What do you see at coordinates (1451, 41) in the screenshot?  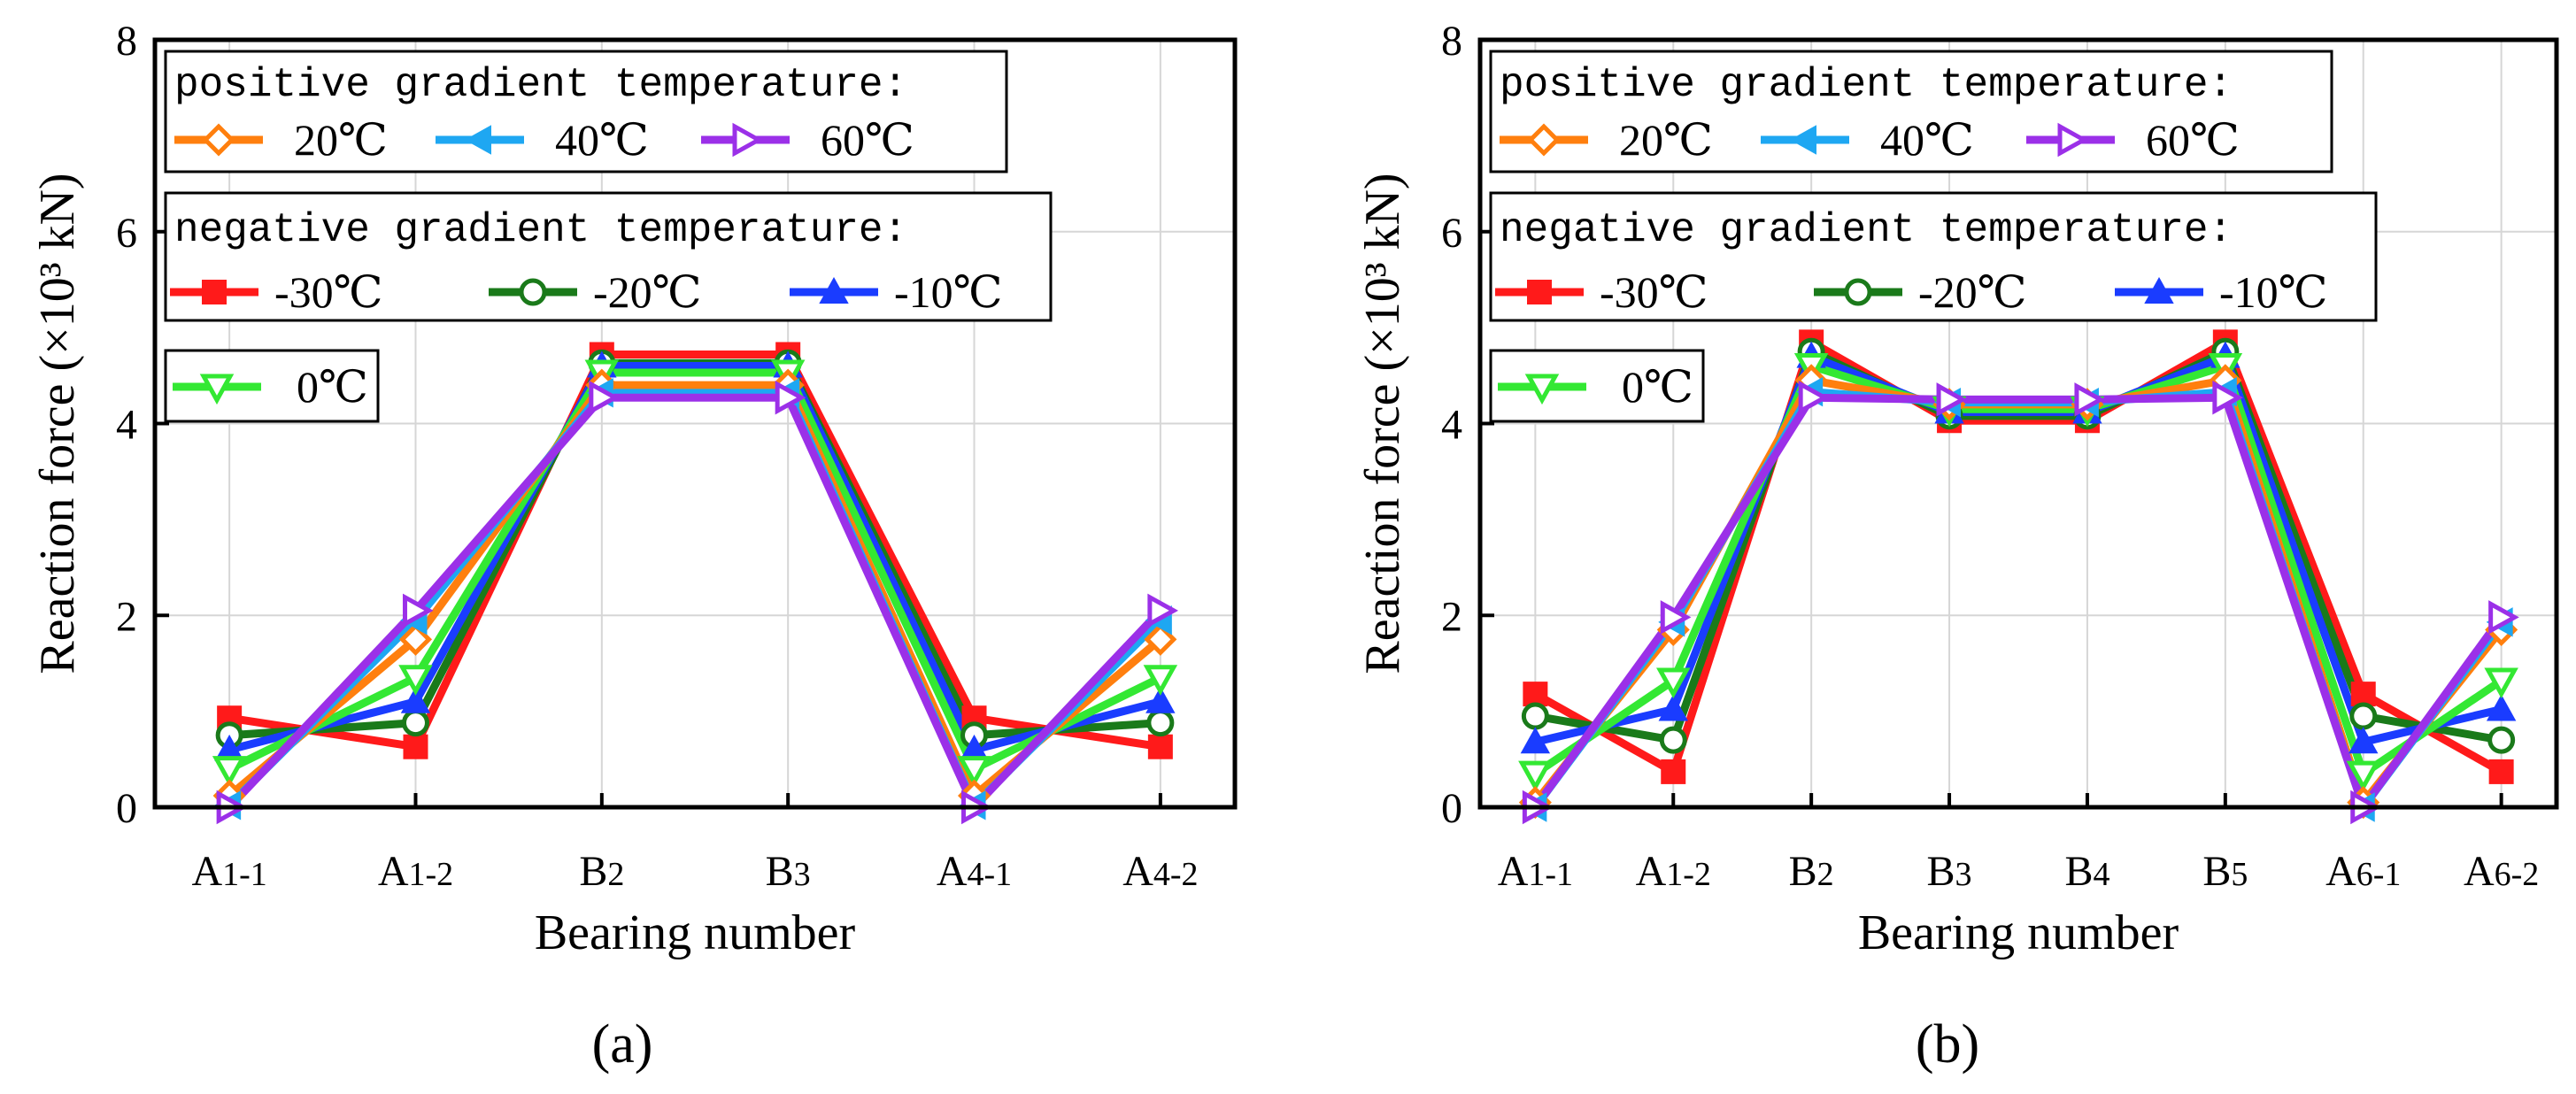 I see `y-tick-label: 8` at bounding box center [1451, 41].